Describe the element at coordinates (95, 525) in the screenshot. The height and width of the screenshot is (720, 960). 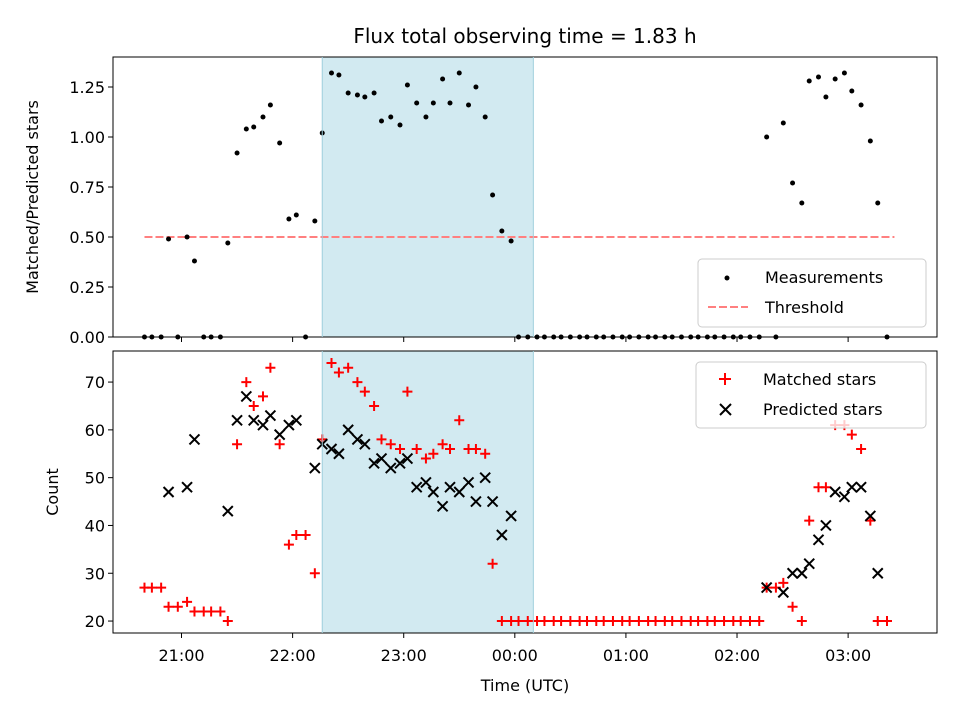
I see `y-tick-label: 40` at that location.